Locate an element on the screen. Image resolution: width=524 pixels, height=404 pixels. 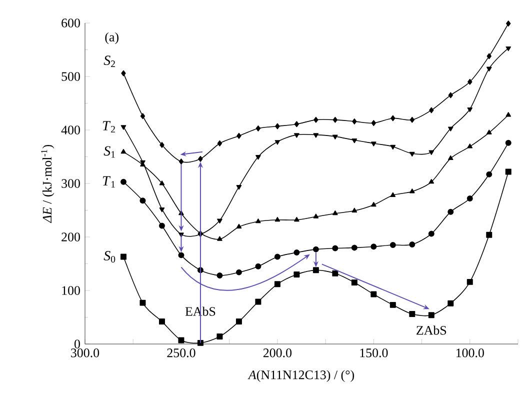
y-axis-title: ΔE / (kJ·mol$^{-1}$) is located at coordinates (47, 184).